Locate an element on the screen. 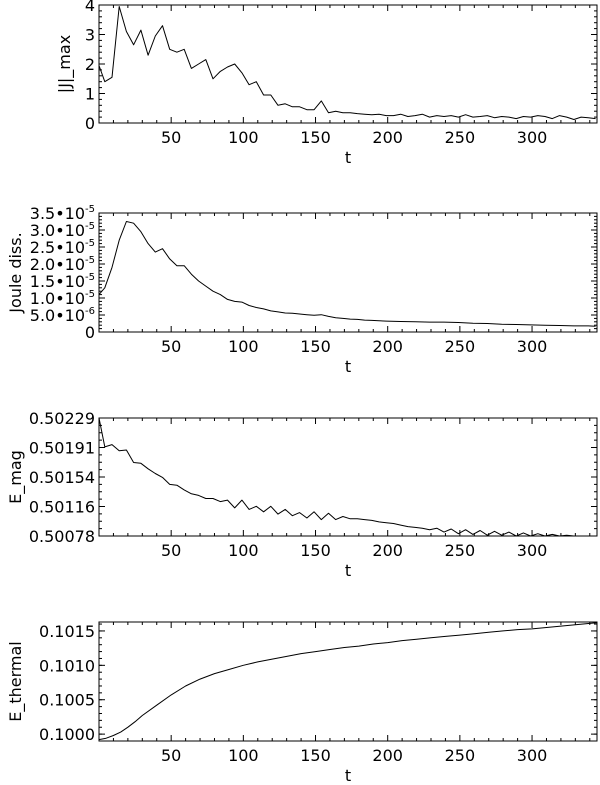  y-tick-label: 0.50191 is located at coordinates (62, 448).